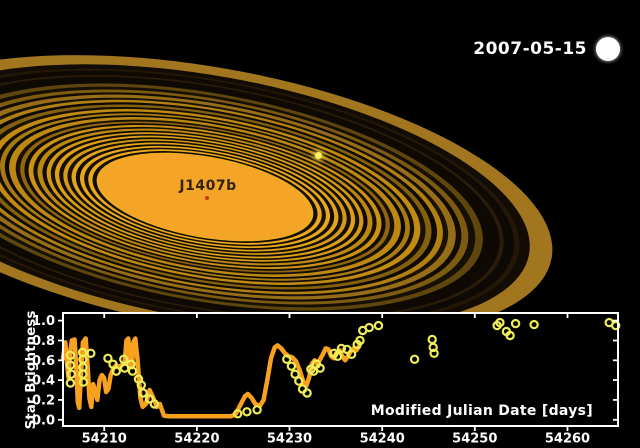  I want to click on star-icon, so click(608, 49).